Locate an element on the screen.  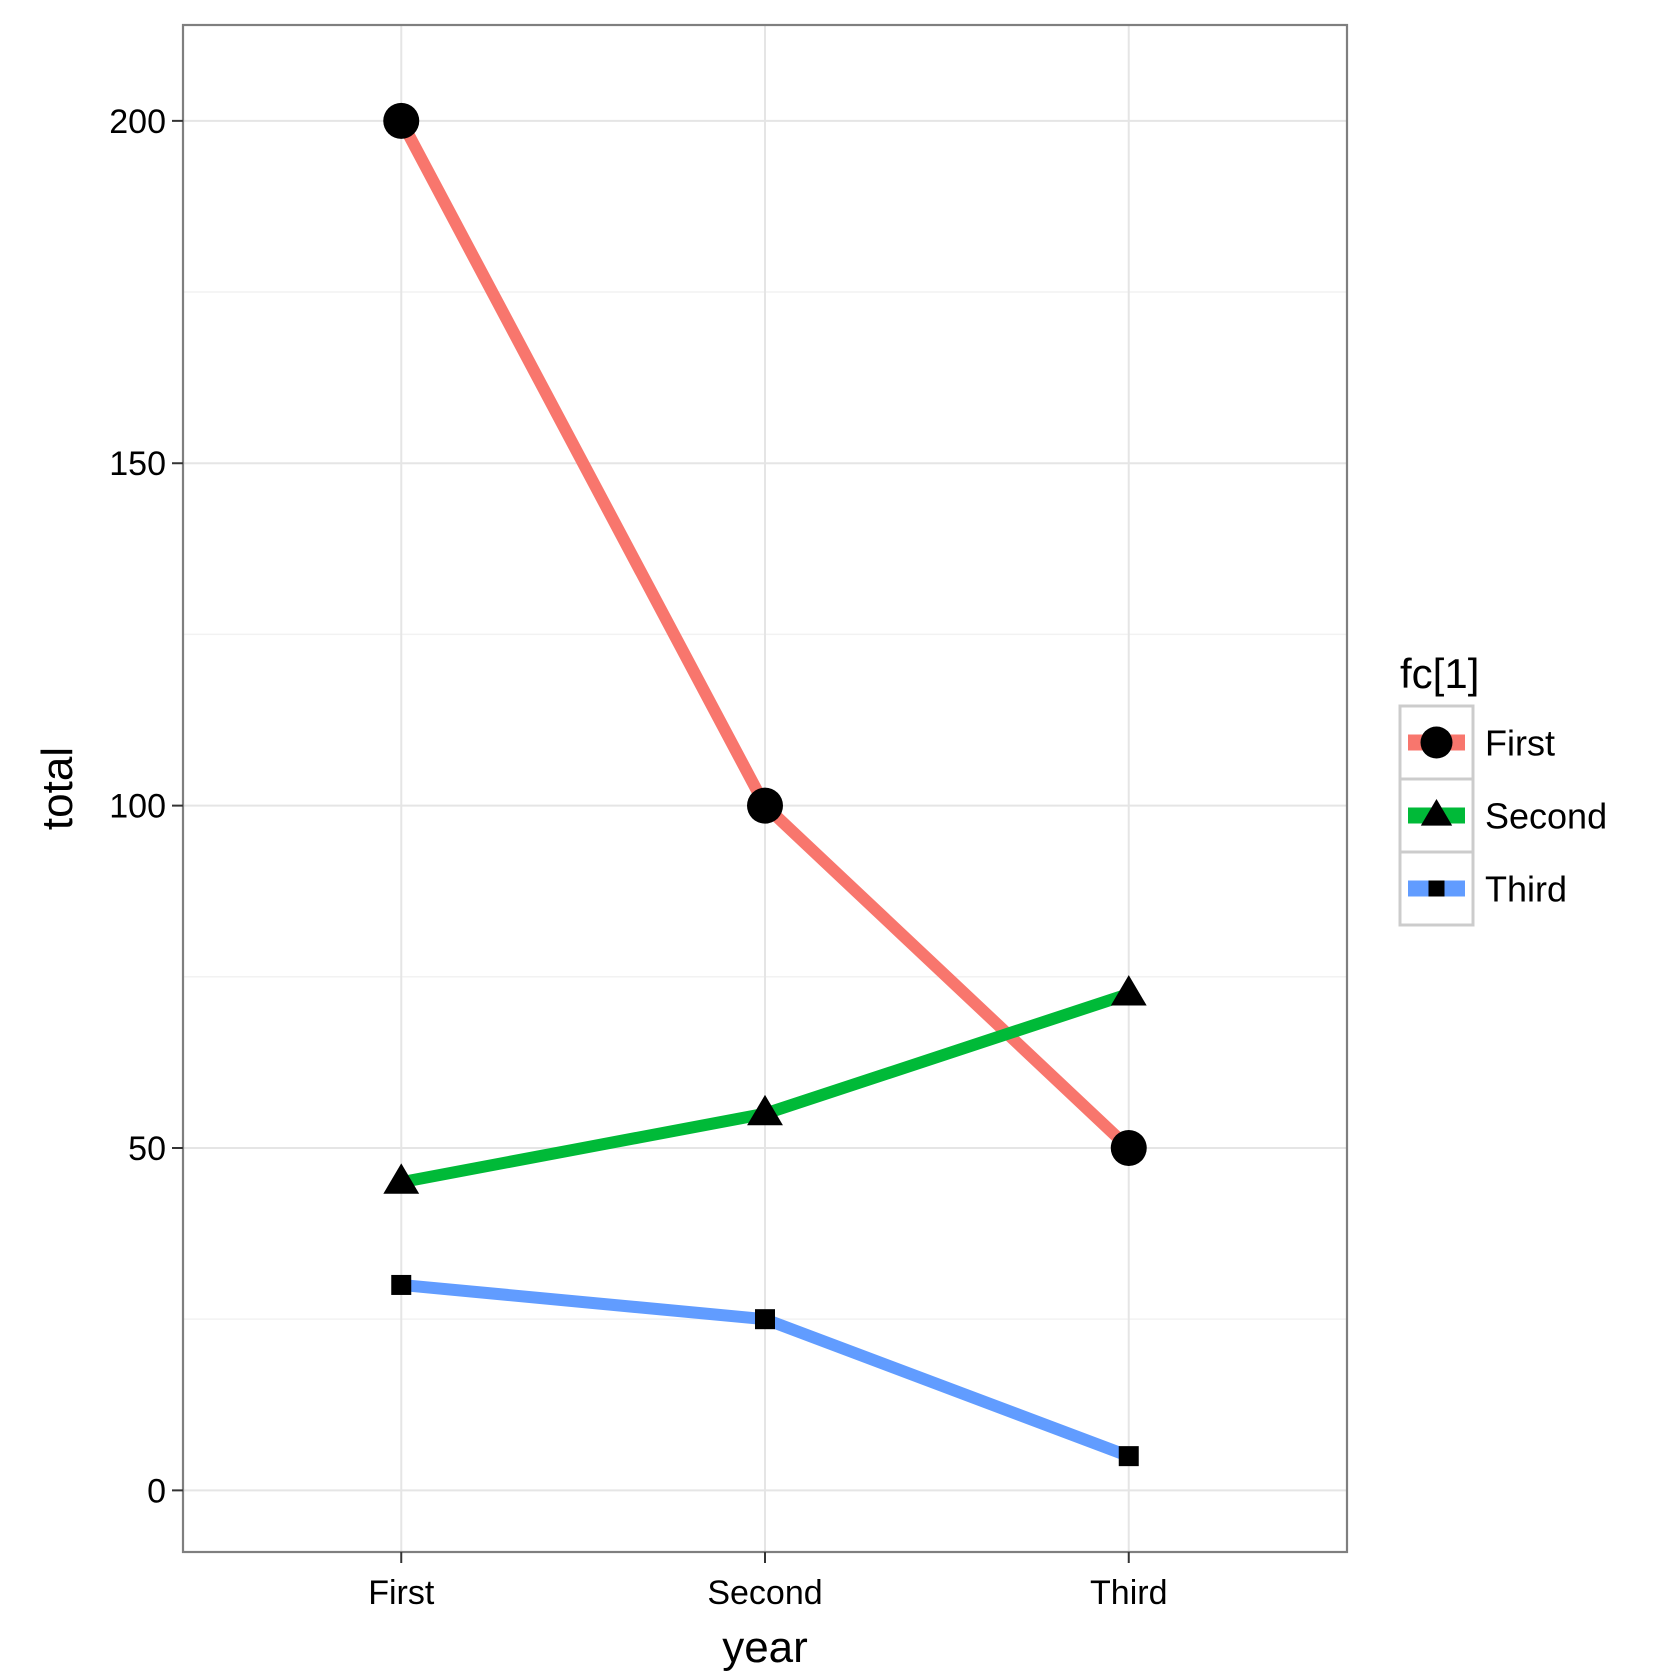
y-axis-title: total is located at coordinates (57, 788).